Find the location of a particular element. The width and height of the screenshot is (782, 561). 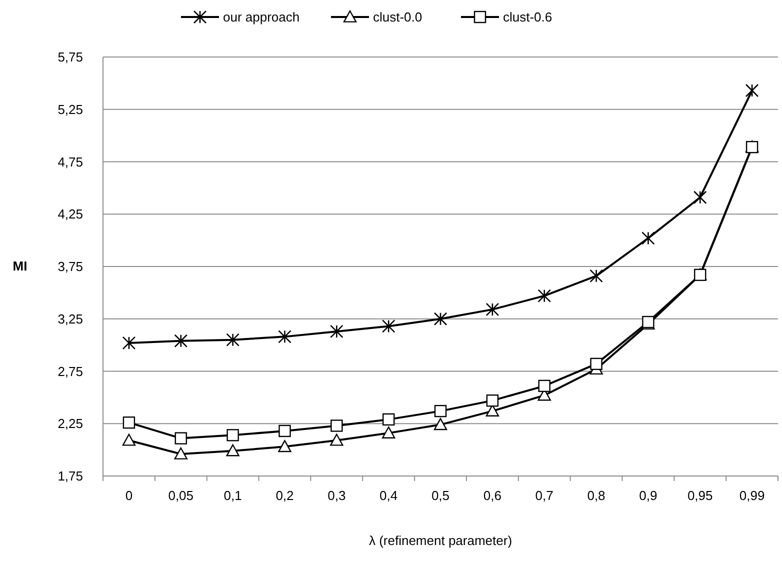

y-tick-label: 3,25 is located at coordinates (70, 318).